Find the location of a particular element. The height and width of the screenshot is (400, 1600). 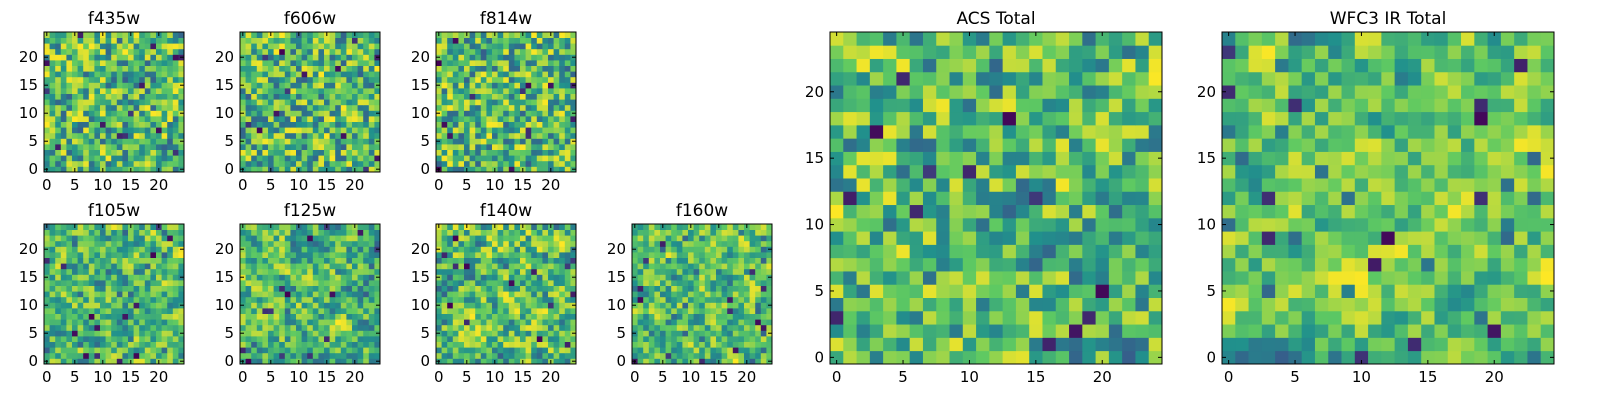

x-tick-label: 5 is located at coordinates (467, 185).